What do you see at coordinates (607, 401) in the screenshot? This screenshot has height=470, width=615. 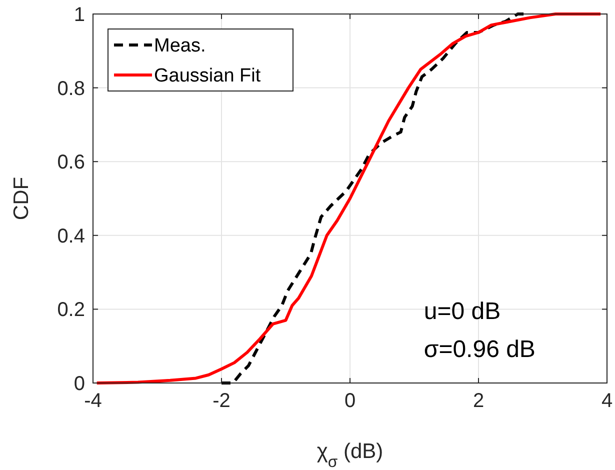 I see `x-tick-label: 4` at bounding box center [607, 401].